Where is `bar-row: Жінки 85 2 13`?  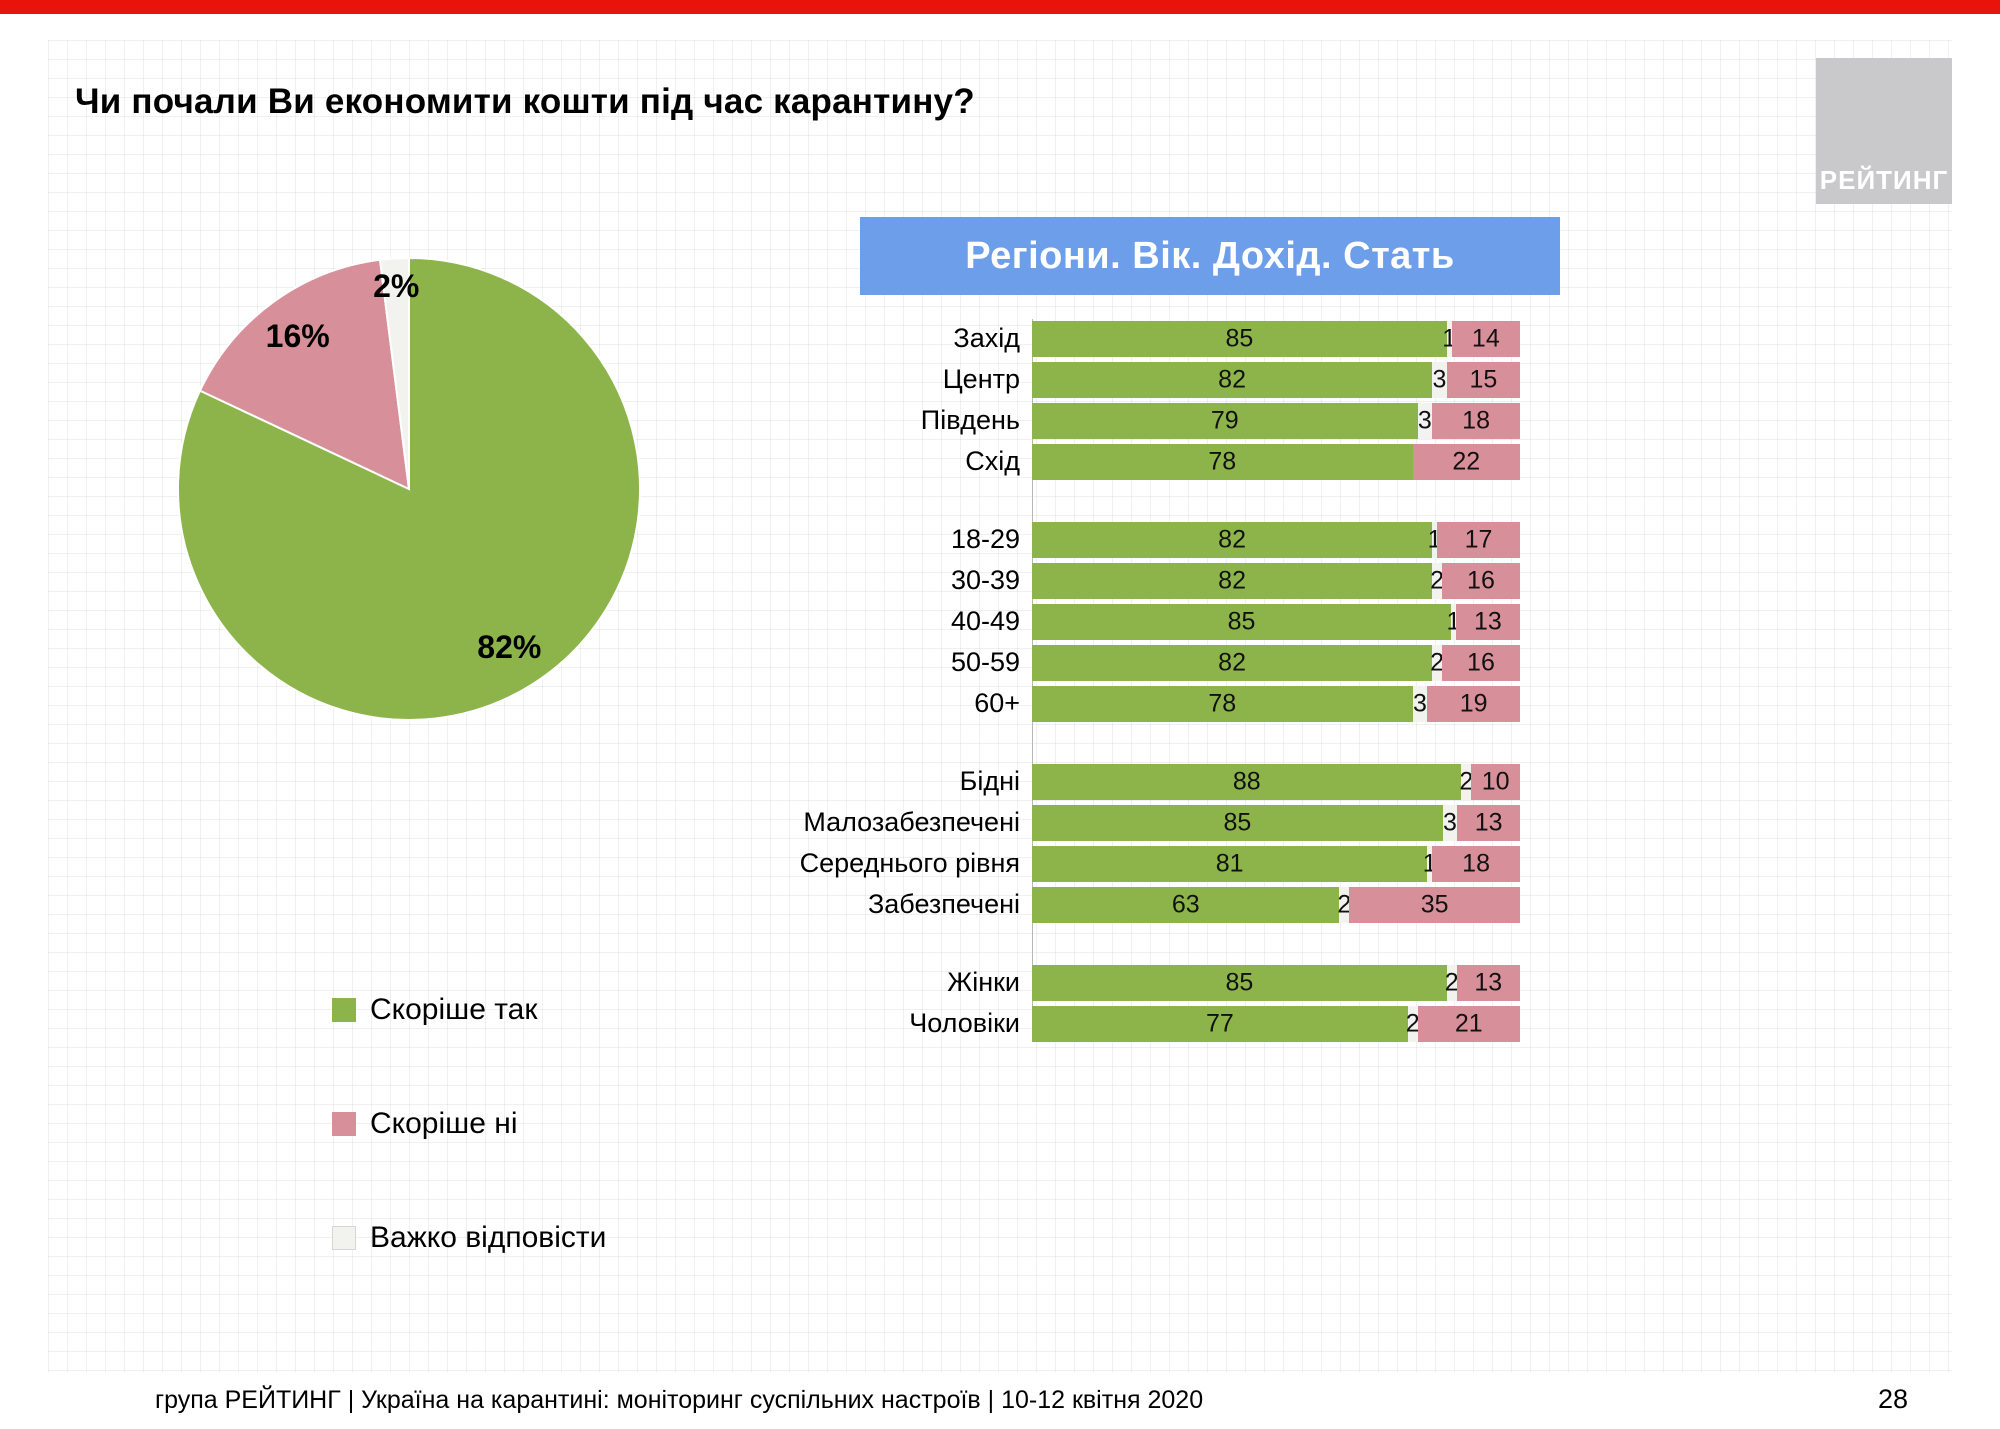 bar-row: Жінки 85 2 13 is located at coordinates (1112, 982).